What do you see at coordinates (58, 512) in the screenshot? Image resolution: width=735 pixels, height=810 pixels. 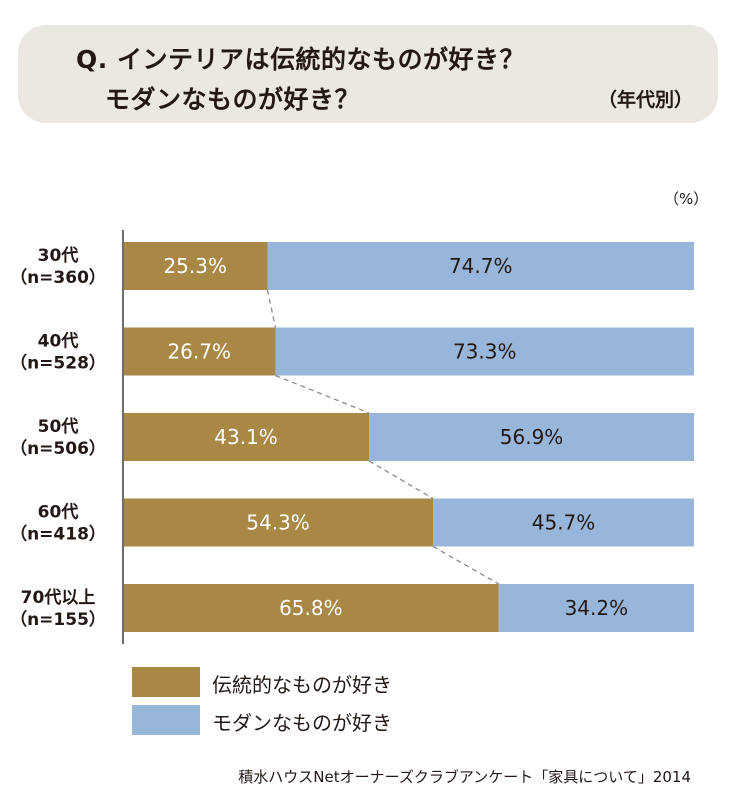 I see `category-label-age: 60代` at bounding box center [58, 512].